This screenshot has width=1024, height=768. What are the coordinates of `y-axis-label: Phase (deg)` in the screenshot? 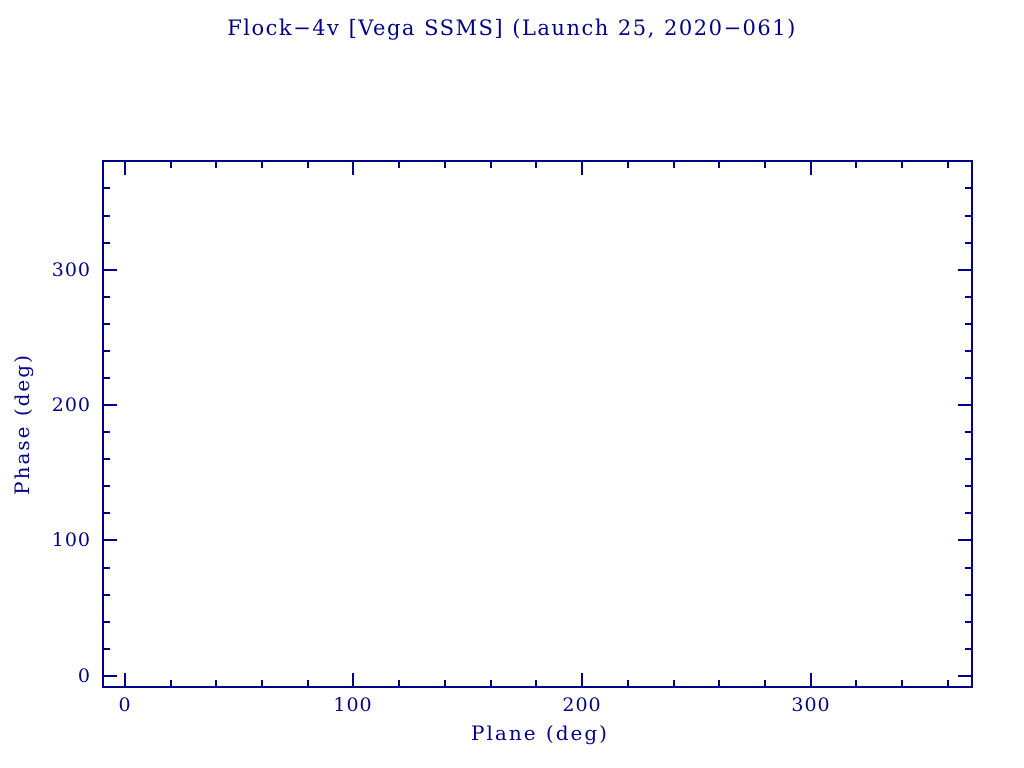 It's located at (22, 424).